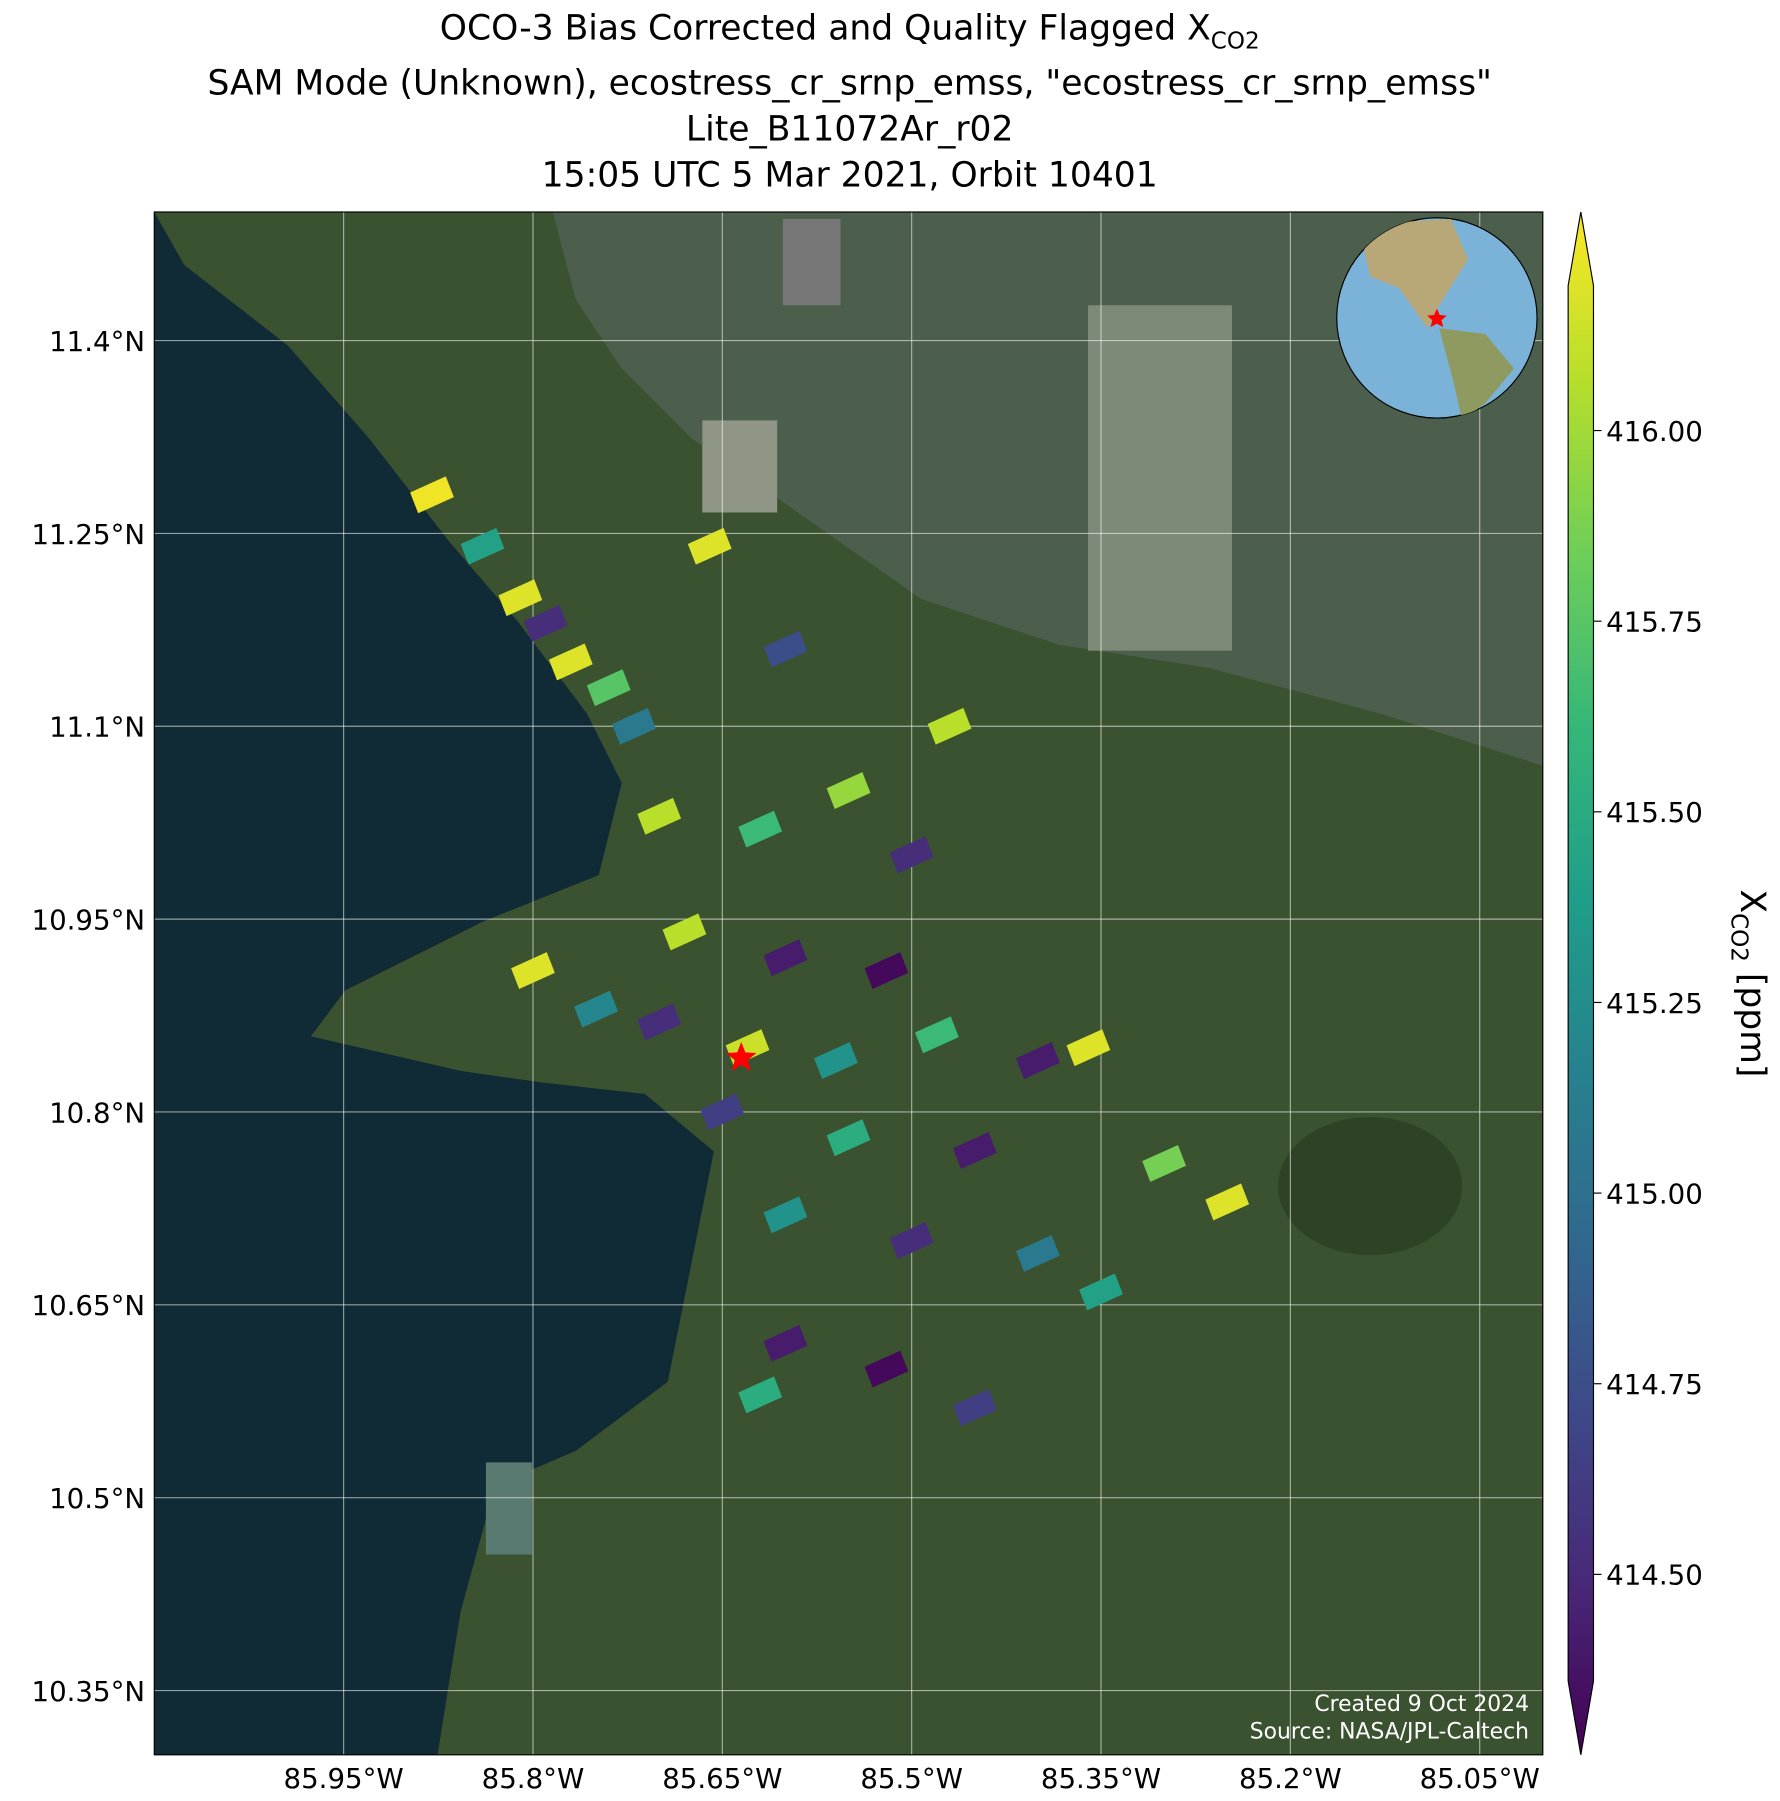 The height and width of the screenshot is (1801, 1780). I want to click on x-tick-label: 85.65°W, so click(722, 1778).